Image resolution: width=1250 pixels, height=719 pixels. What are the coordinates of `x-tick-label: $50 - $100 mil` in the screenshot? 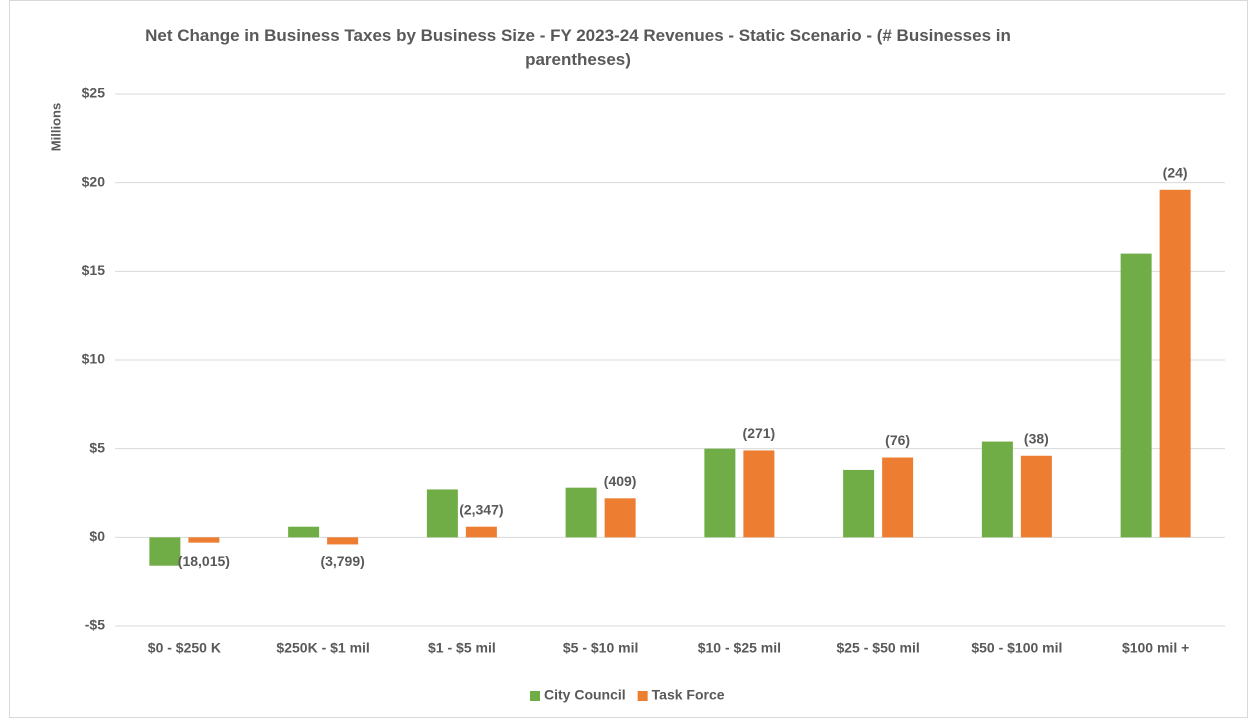 It's located at (1016, 648).